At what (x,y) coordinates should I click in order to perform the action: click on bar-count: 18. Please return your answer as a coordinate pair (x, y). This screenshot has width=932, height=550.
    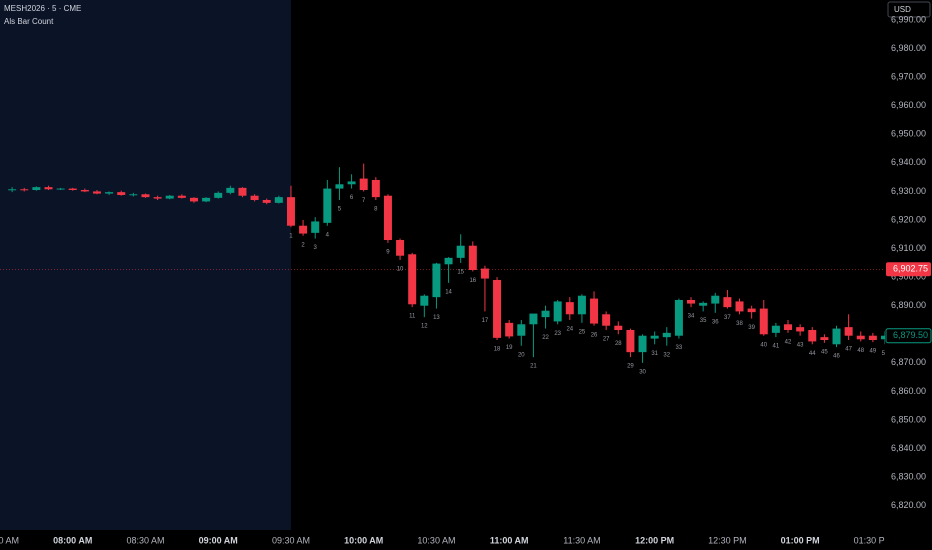
    Looking at the image, I should click on (497, 350).